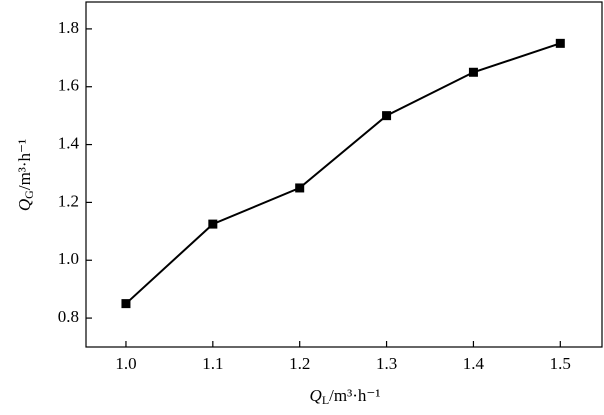 Image resolution: width=604 pixels, height=415 pixels. Describe the element at coordinates (24, 205) in the screenshot. I see `y-label-symbol: Q` at that location.